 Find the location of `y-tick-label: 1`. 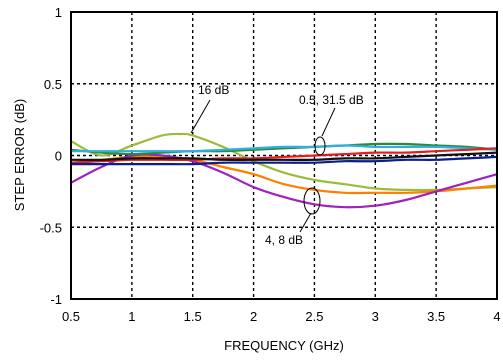

y-tick-label: 1 is located at coordinates (58, 12).